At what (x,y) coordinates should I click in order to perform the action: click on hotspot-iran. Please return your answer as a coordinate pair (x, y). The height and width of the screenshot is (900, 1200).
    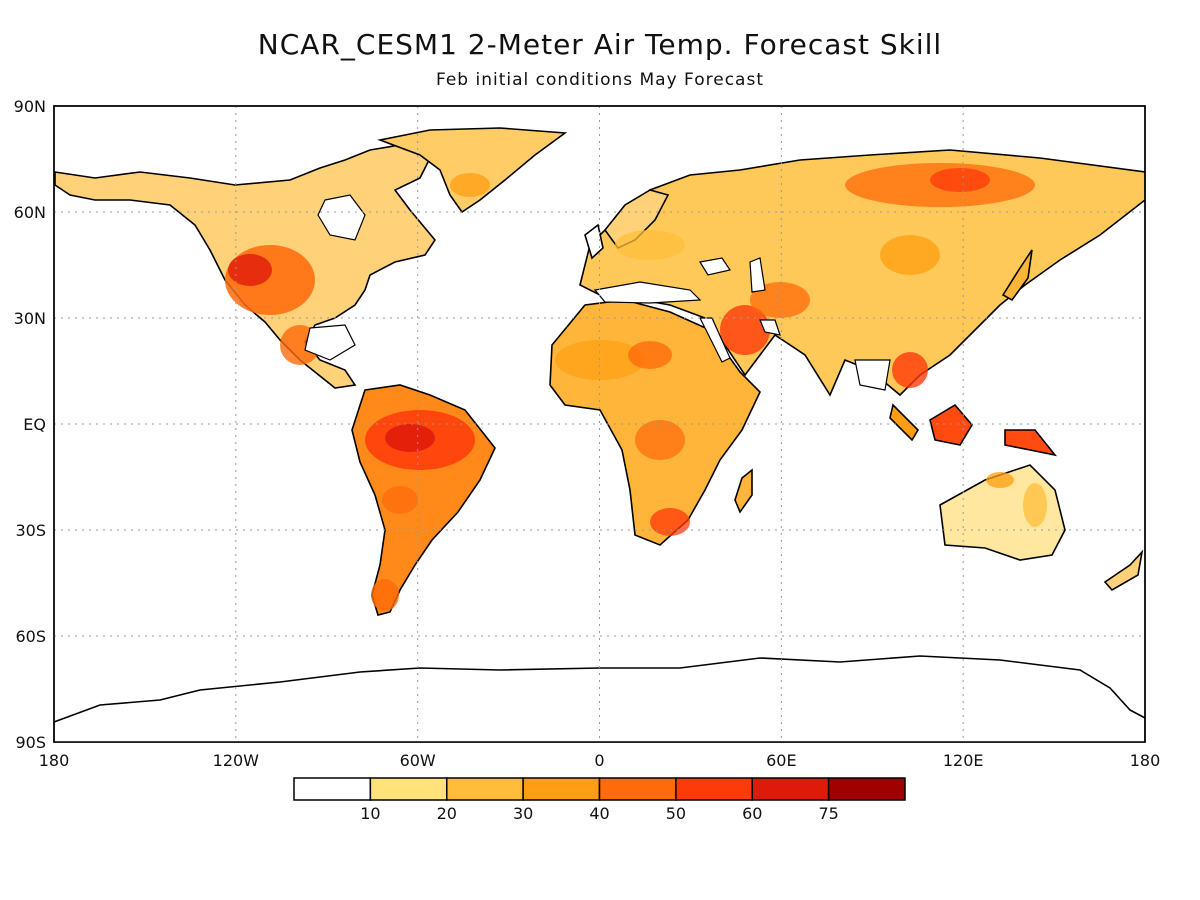
    Looking at the image, I should click on (780, 300).